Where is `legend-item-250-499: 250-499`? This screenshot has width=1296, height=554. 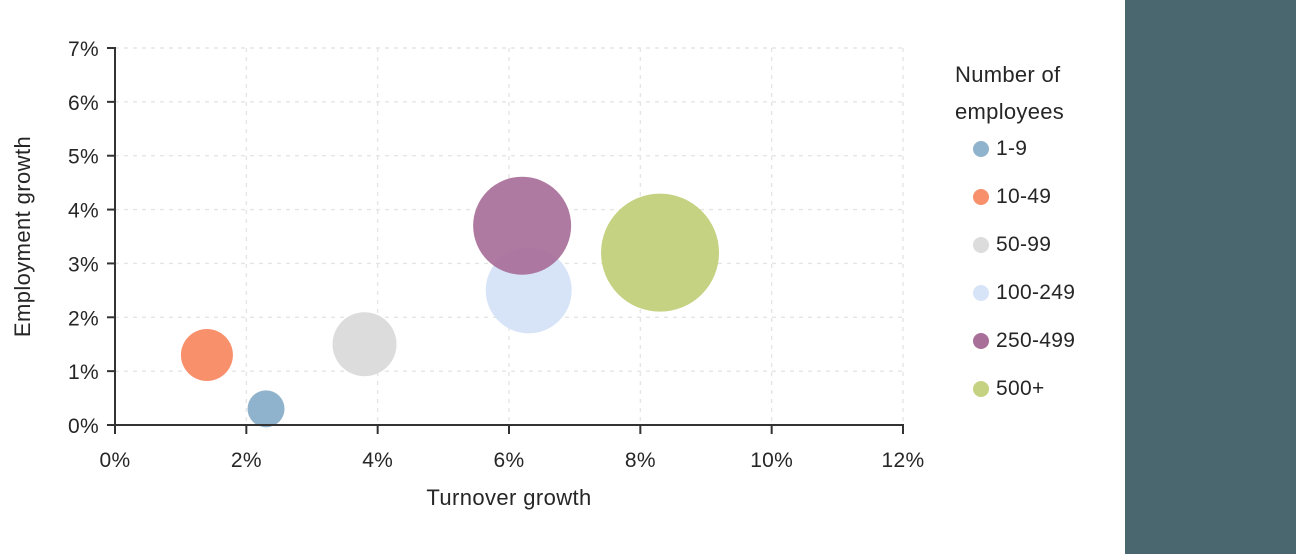
legend-item-250-499: 250-499 is located at coordinates (1037, 341).